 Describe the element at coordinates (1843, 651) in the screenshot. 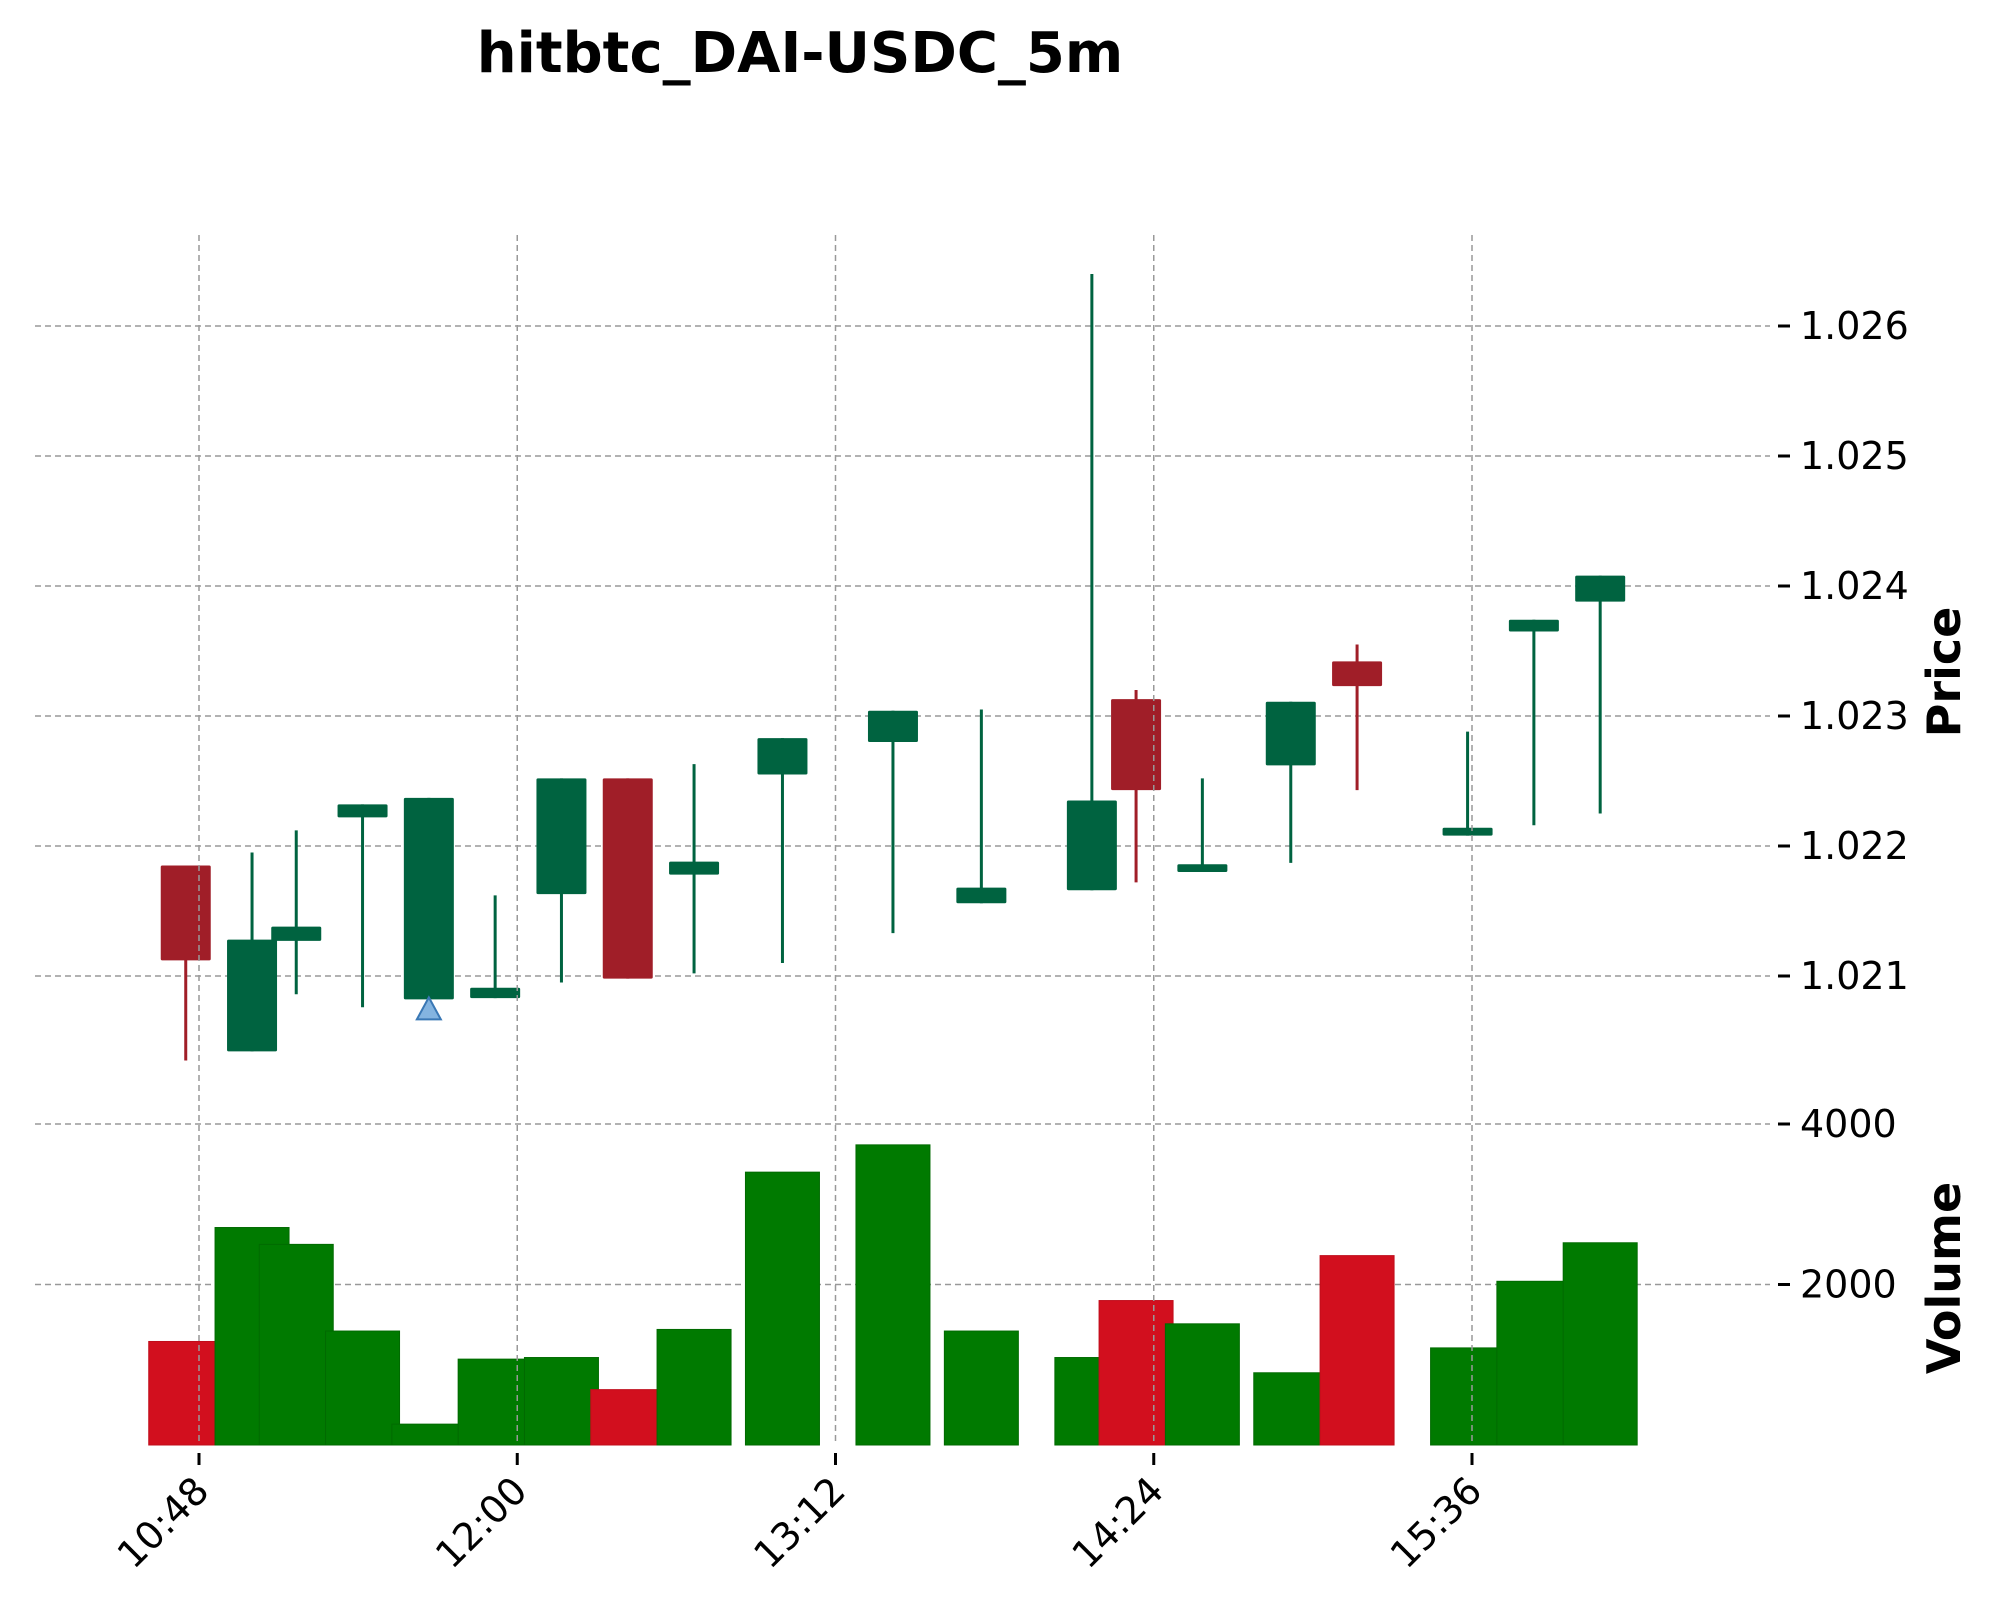

I see `price-axis: 1.021 1.022 1.023 1.024 1.025 1.026` at that location.